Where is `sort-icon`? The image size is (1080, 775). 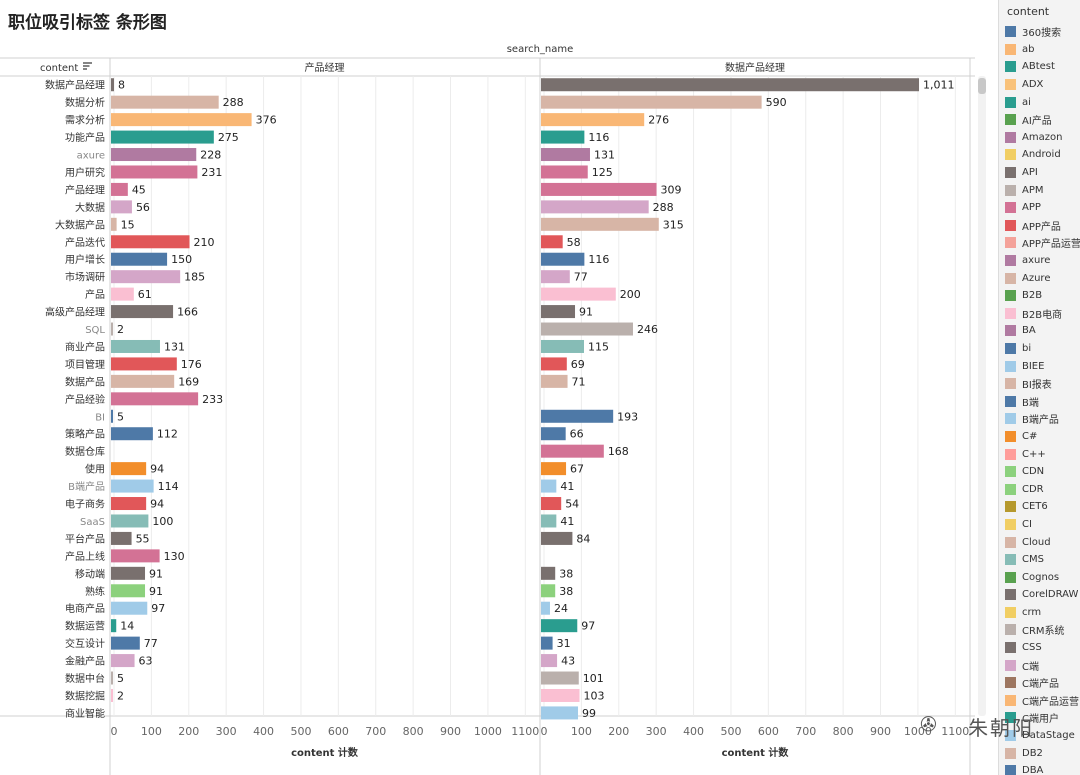
sort-icon is located at coordinates (87, 66).